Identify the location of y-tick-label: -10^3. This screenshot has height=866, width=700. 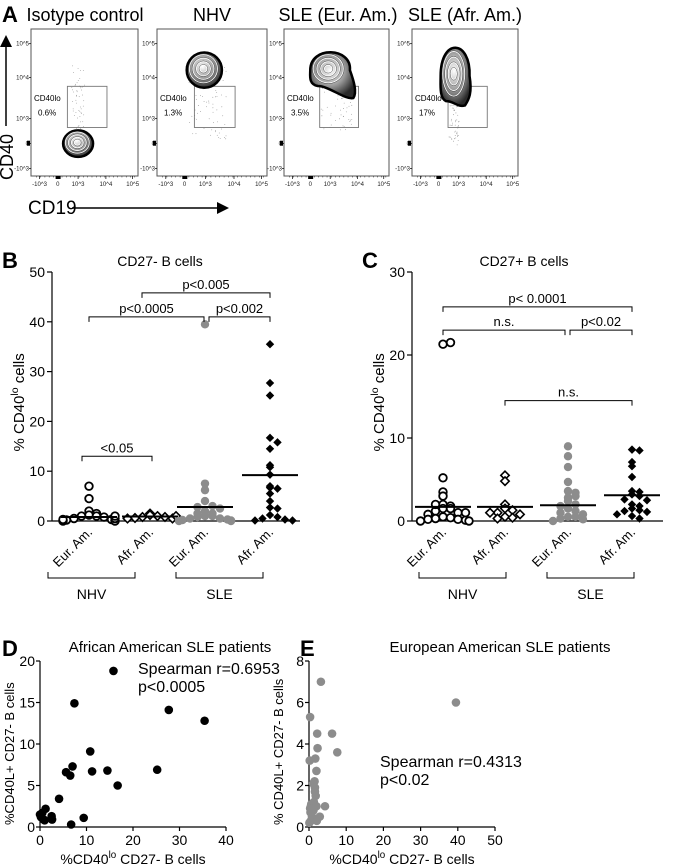
(21, 170).